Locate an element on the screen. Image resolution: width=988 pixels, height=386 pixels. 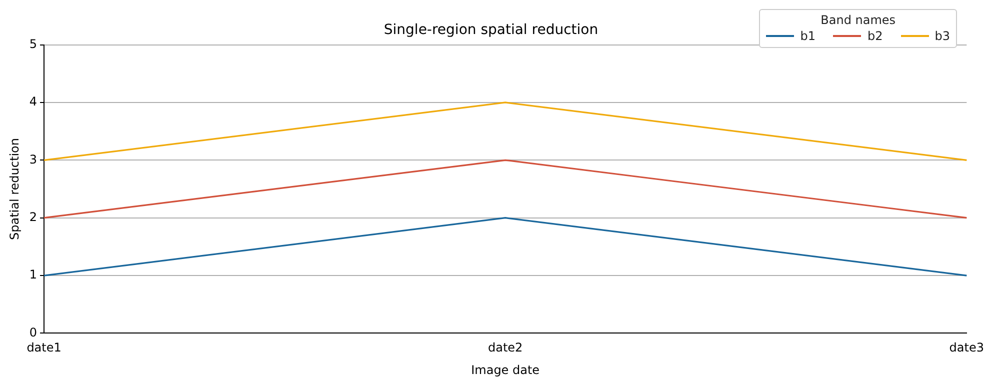
y-tick-label: 0 is located at coordinates (33, 332).